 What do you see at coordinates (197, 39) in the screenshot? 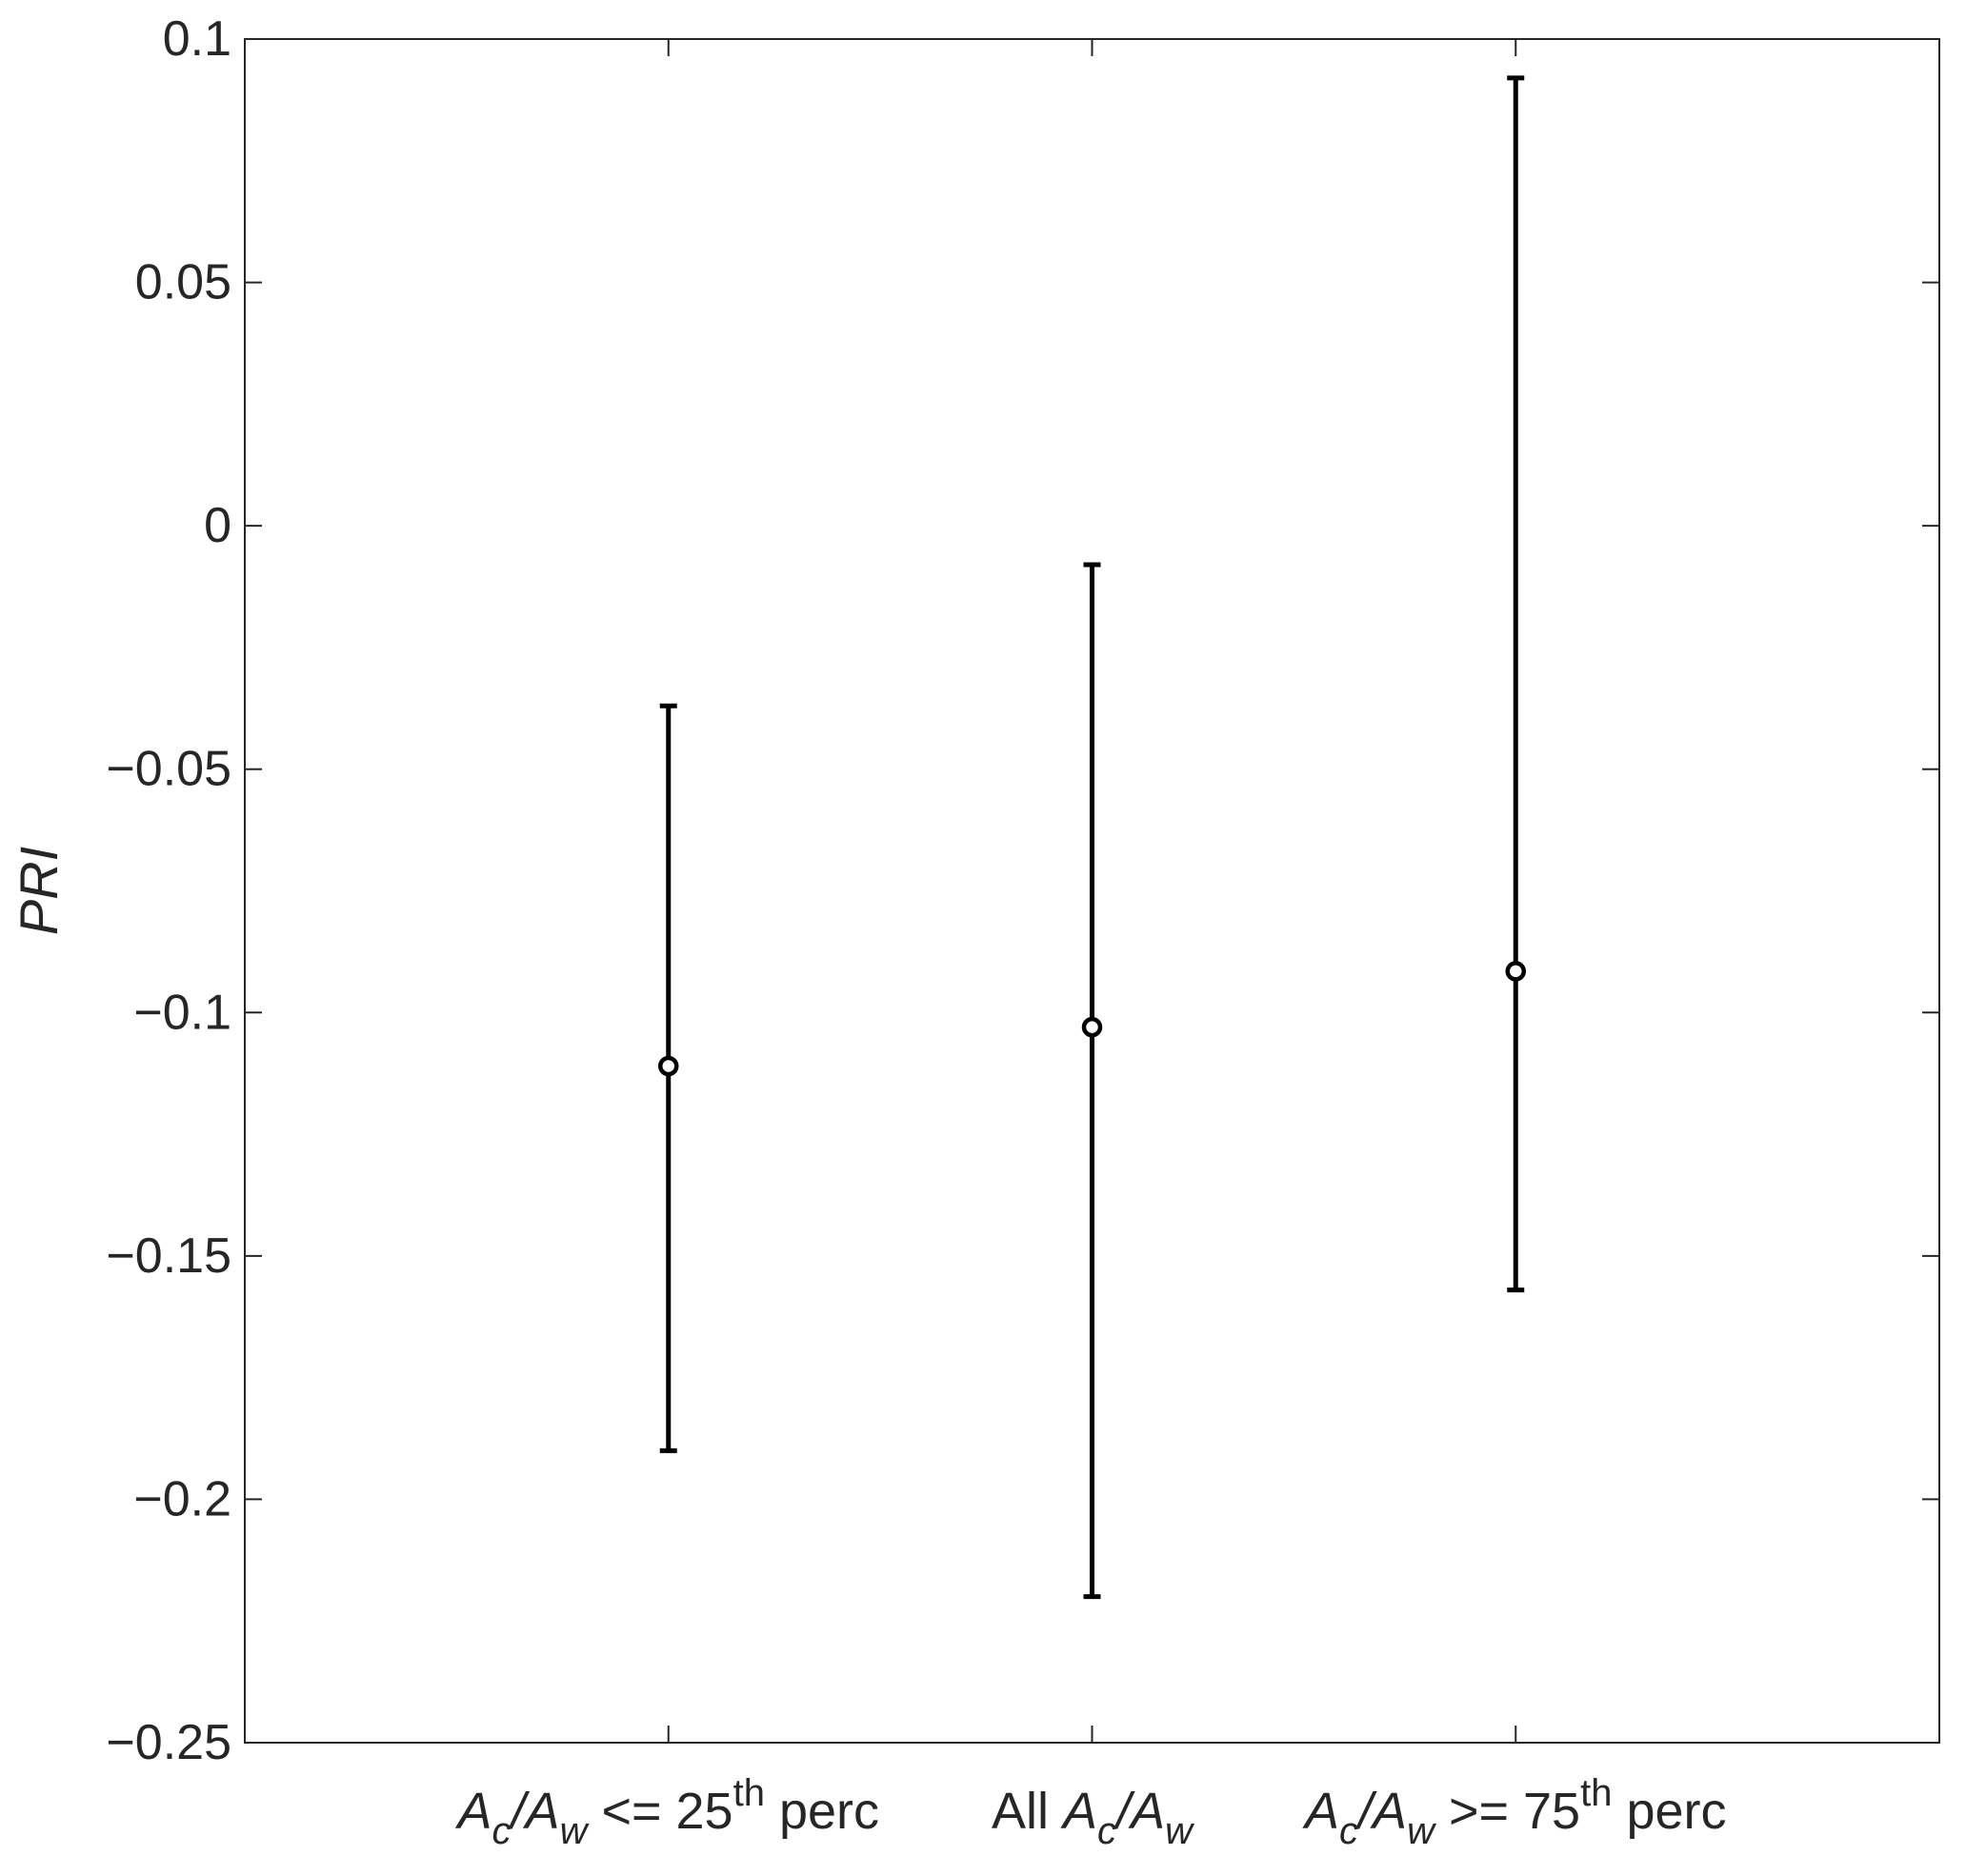
I see `y-tick-label: 0.1` at bounding box center [197, 39].